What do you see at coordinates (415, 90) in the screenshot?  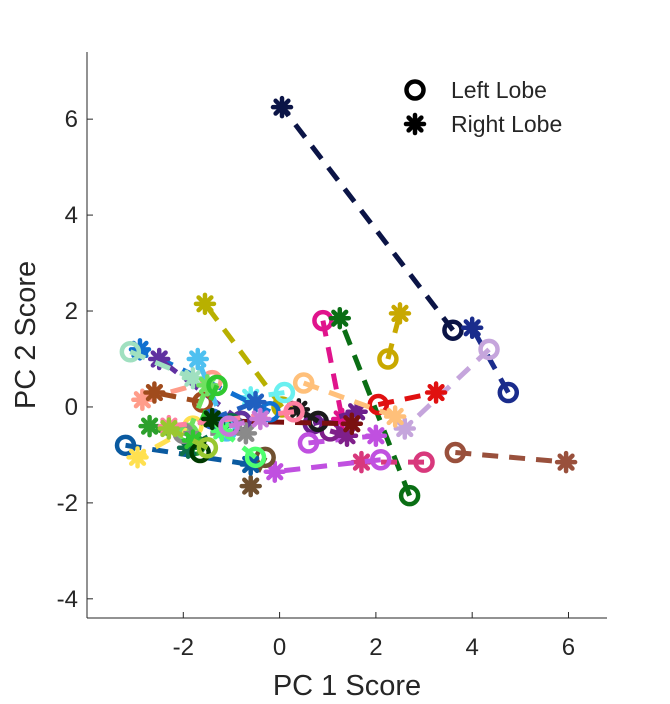 I see `legend-circle-icon` at bounding box center [415, 90].